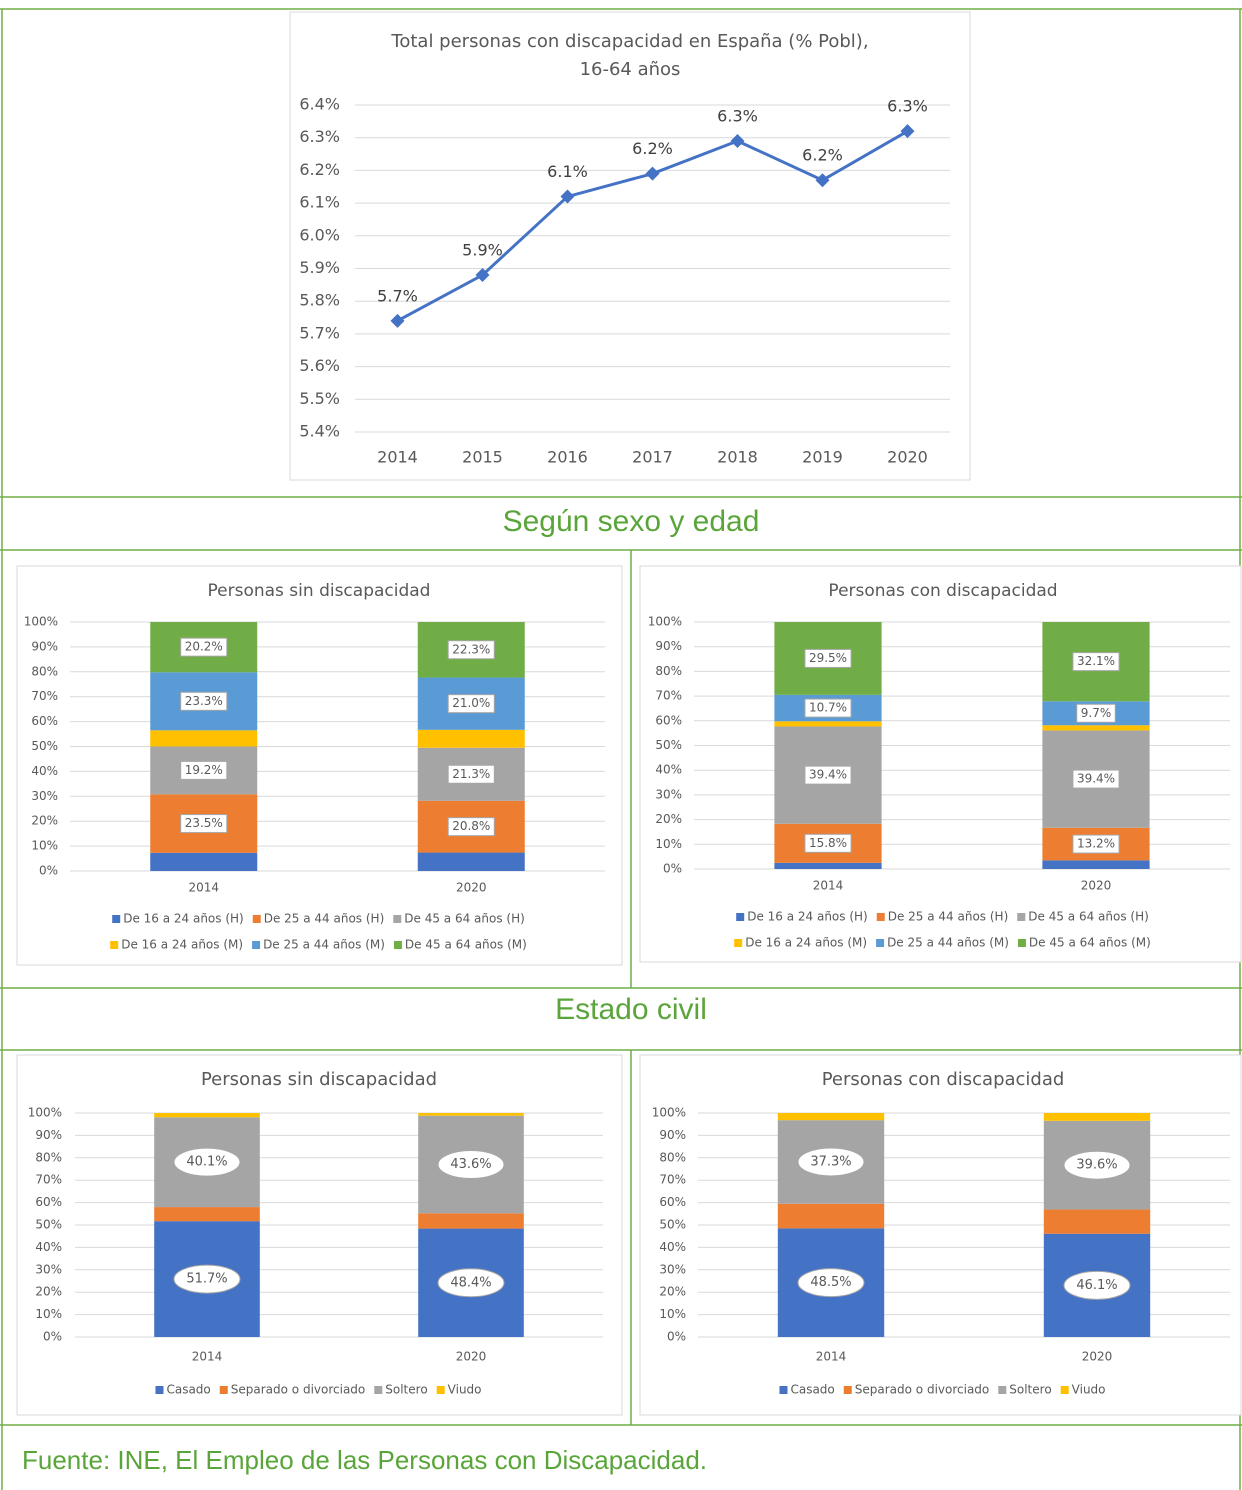 This screenshot has height=1490, width=1242. I want to click on data-label: 19.2%, so click(204, 770).